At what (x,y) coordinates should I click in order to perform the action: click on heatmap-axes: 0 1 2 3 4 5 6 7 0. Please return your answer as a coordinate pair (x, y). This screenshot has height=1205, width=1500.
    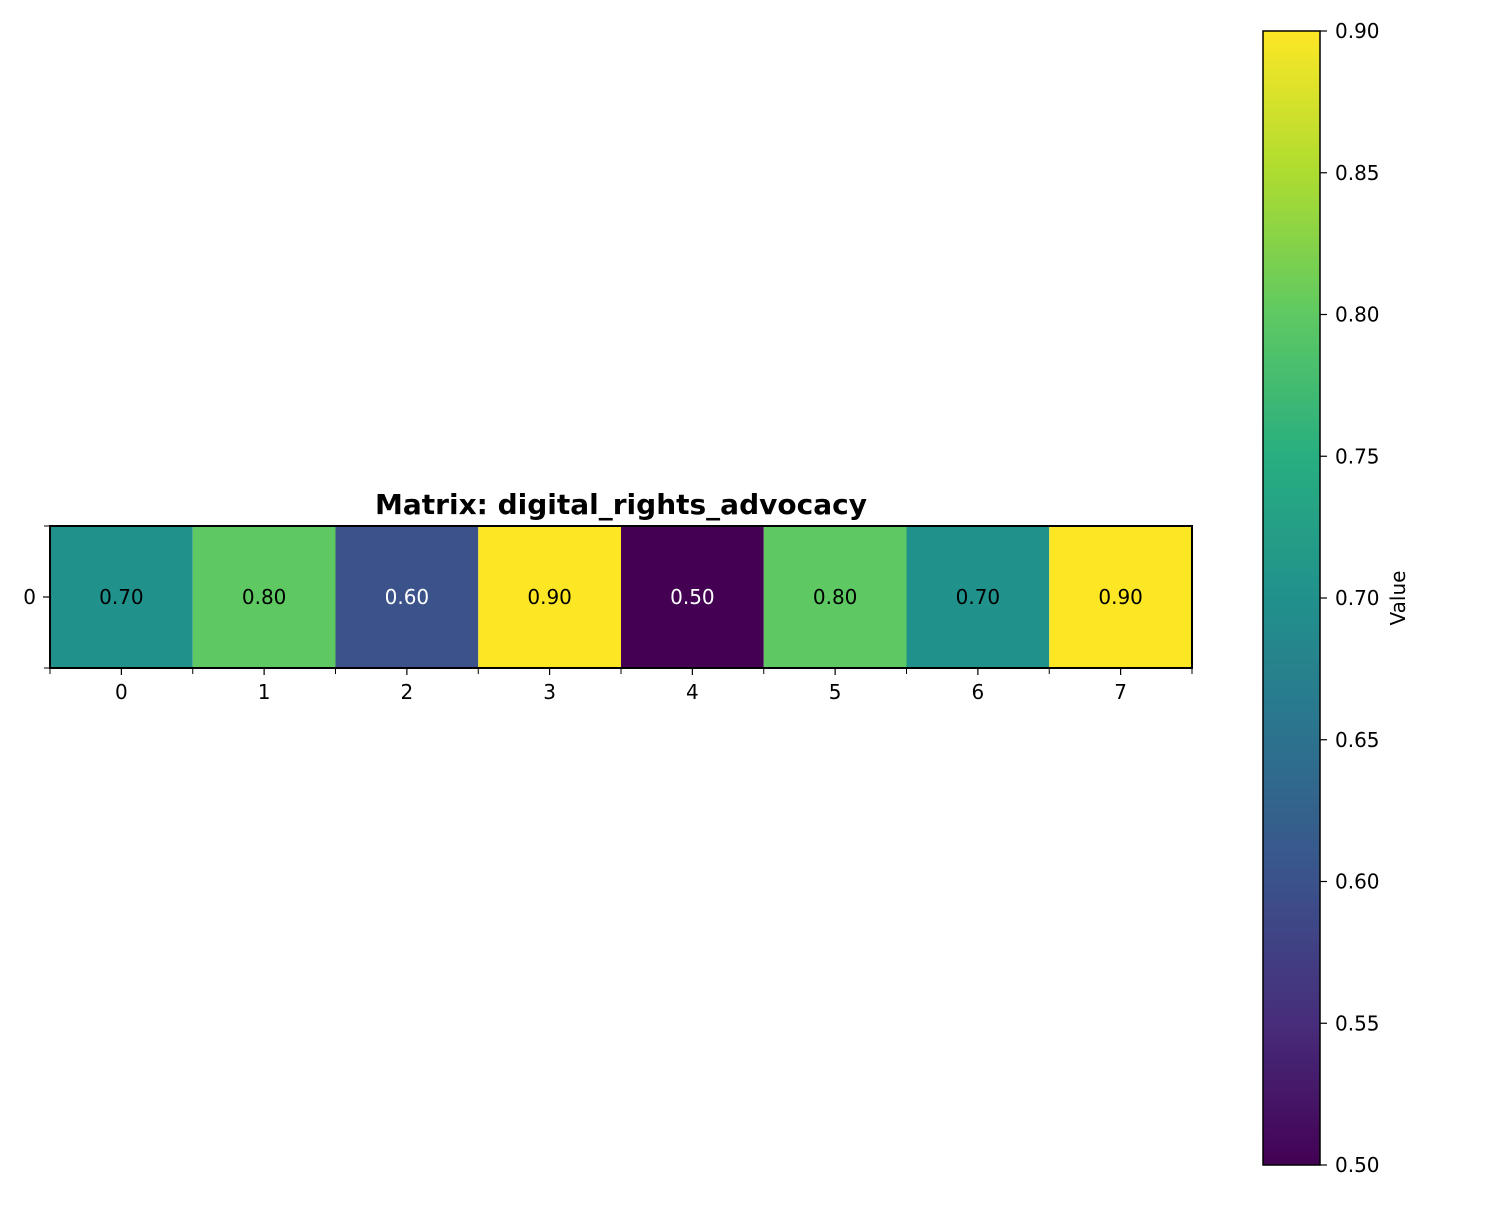
    Looking at the image, I should click on (608, 614).